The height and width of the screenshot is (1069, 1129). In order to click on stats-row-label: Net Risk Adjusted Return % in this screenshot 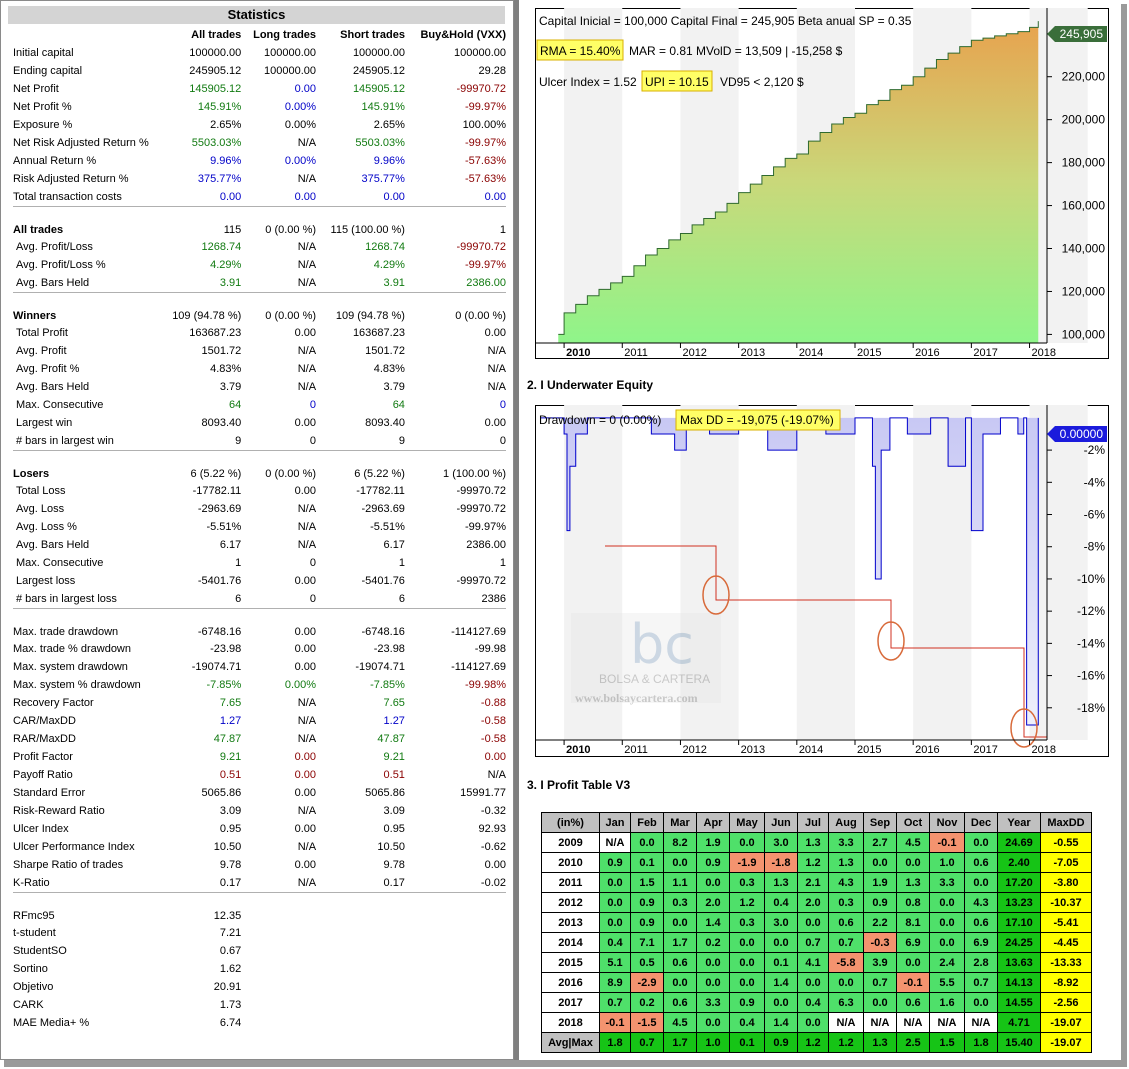, I will do `click(81, 143)`.